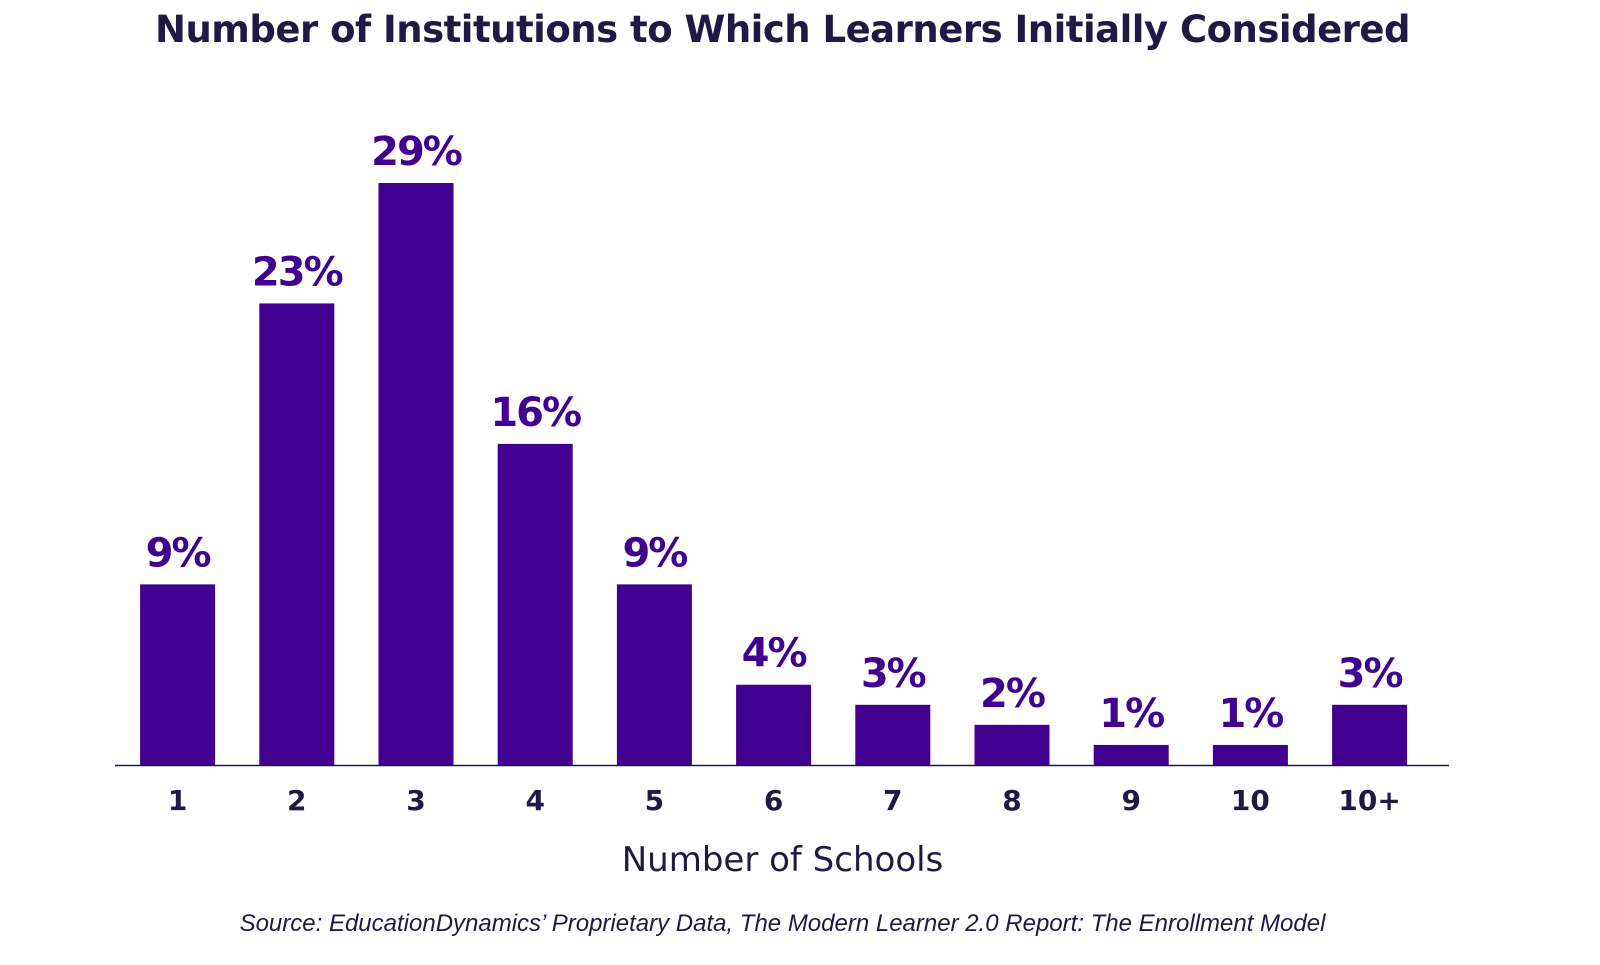 The width and height of the screenshot is (1600, 965). Describe the element at coordinates (1012, 694) in the screenshot. I see `data-label: 2%` at that location.